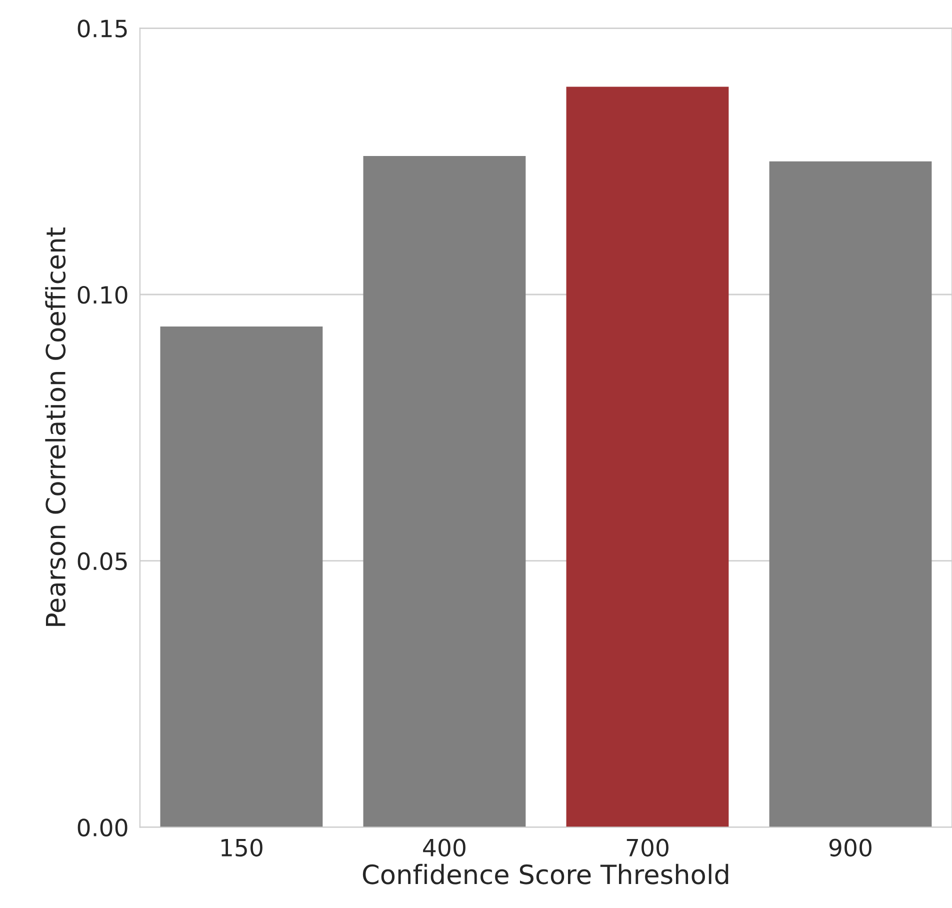 The image size is (952, 908). What do you see at coordinates (242, 847) in the screenshot?
I see `x-tick-label: 150` at bounding box center [242, 847].